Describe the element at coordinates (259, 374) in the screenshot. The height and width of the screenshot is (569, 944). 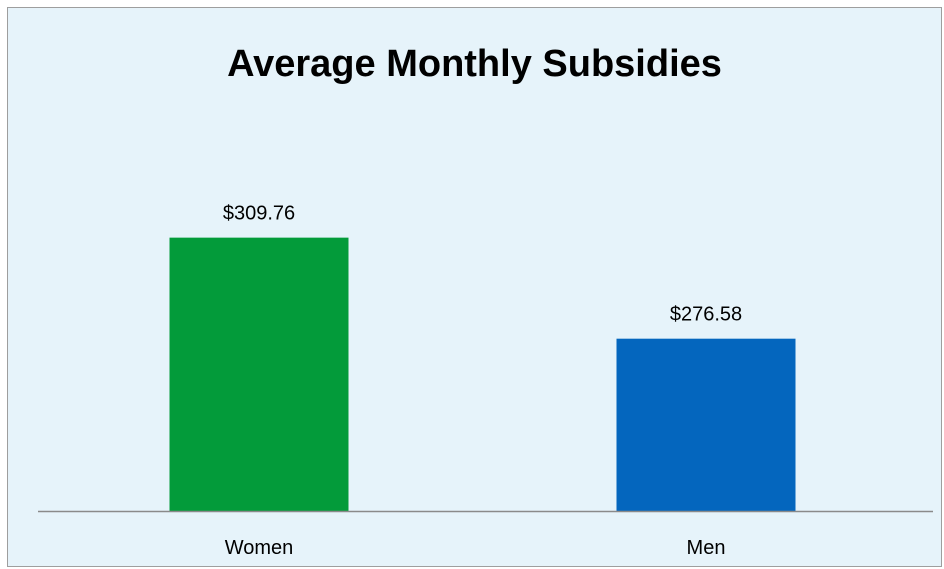
I see `bar-women` at that location.